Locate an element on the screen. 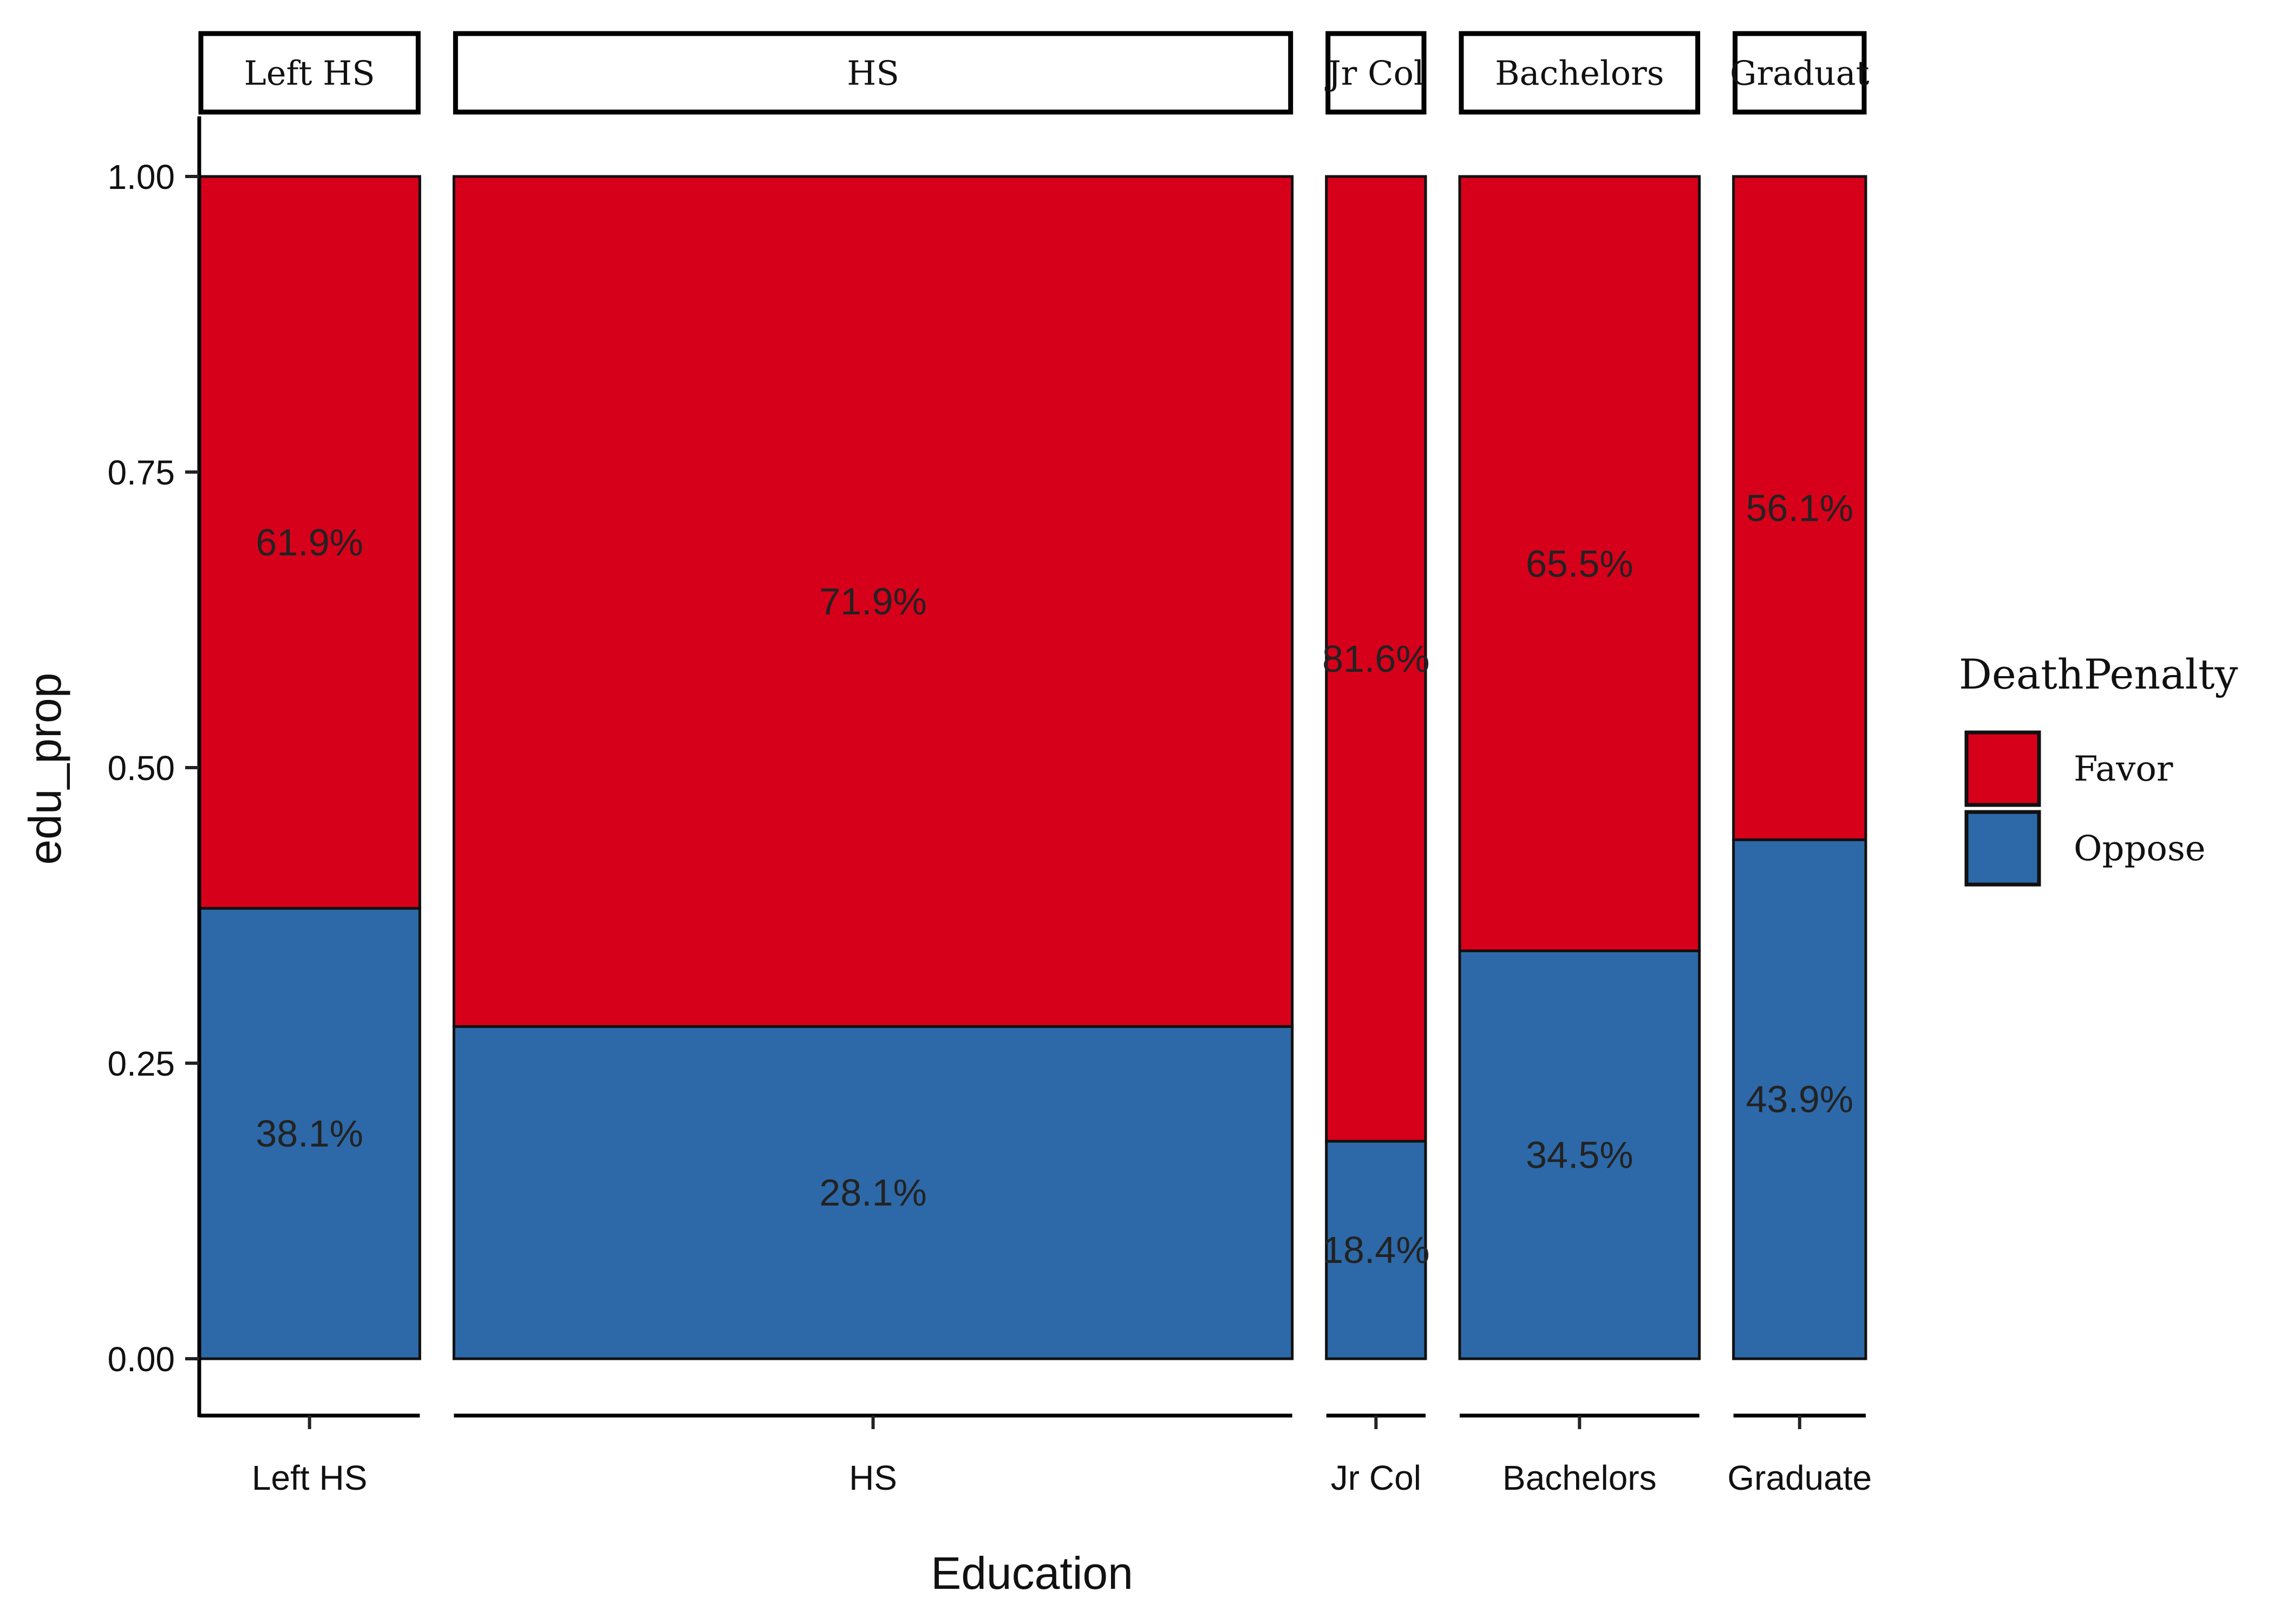  legend: DeathPenalty Favor Oppose is located at coordinates (2098, 768).